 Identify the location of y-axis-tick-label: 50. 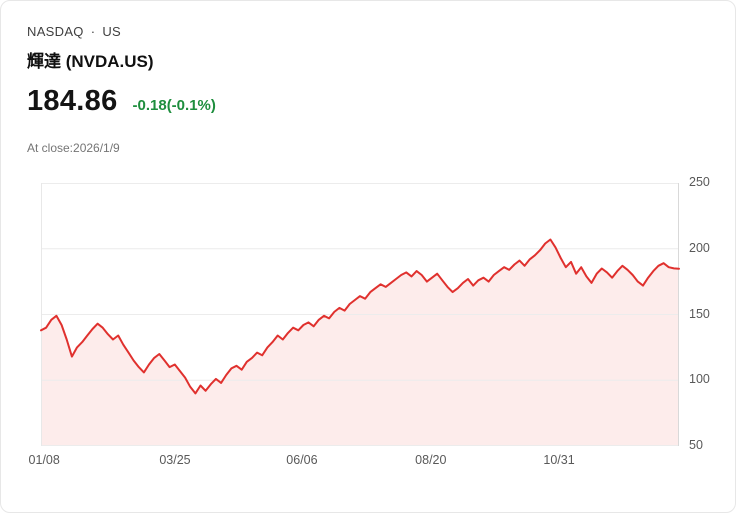
(696, 445).